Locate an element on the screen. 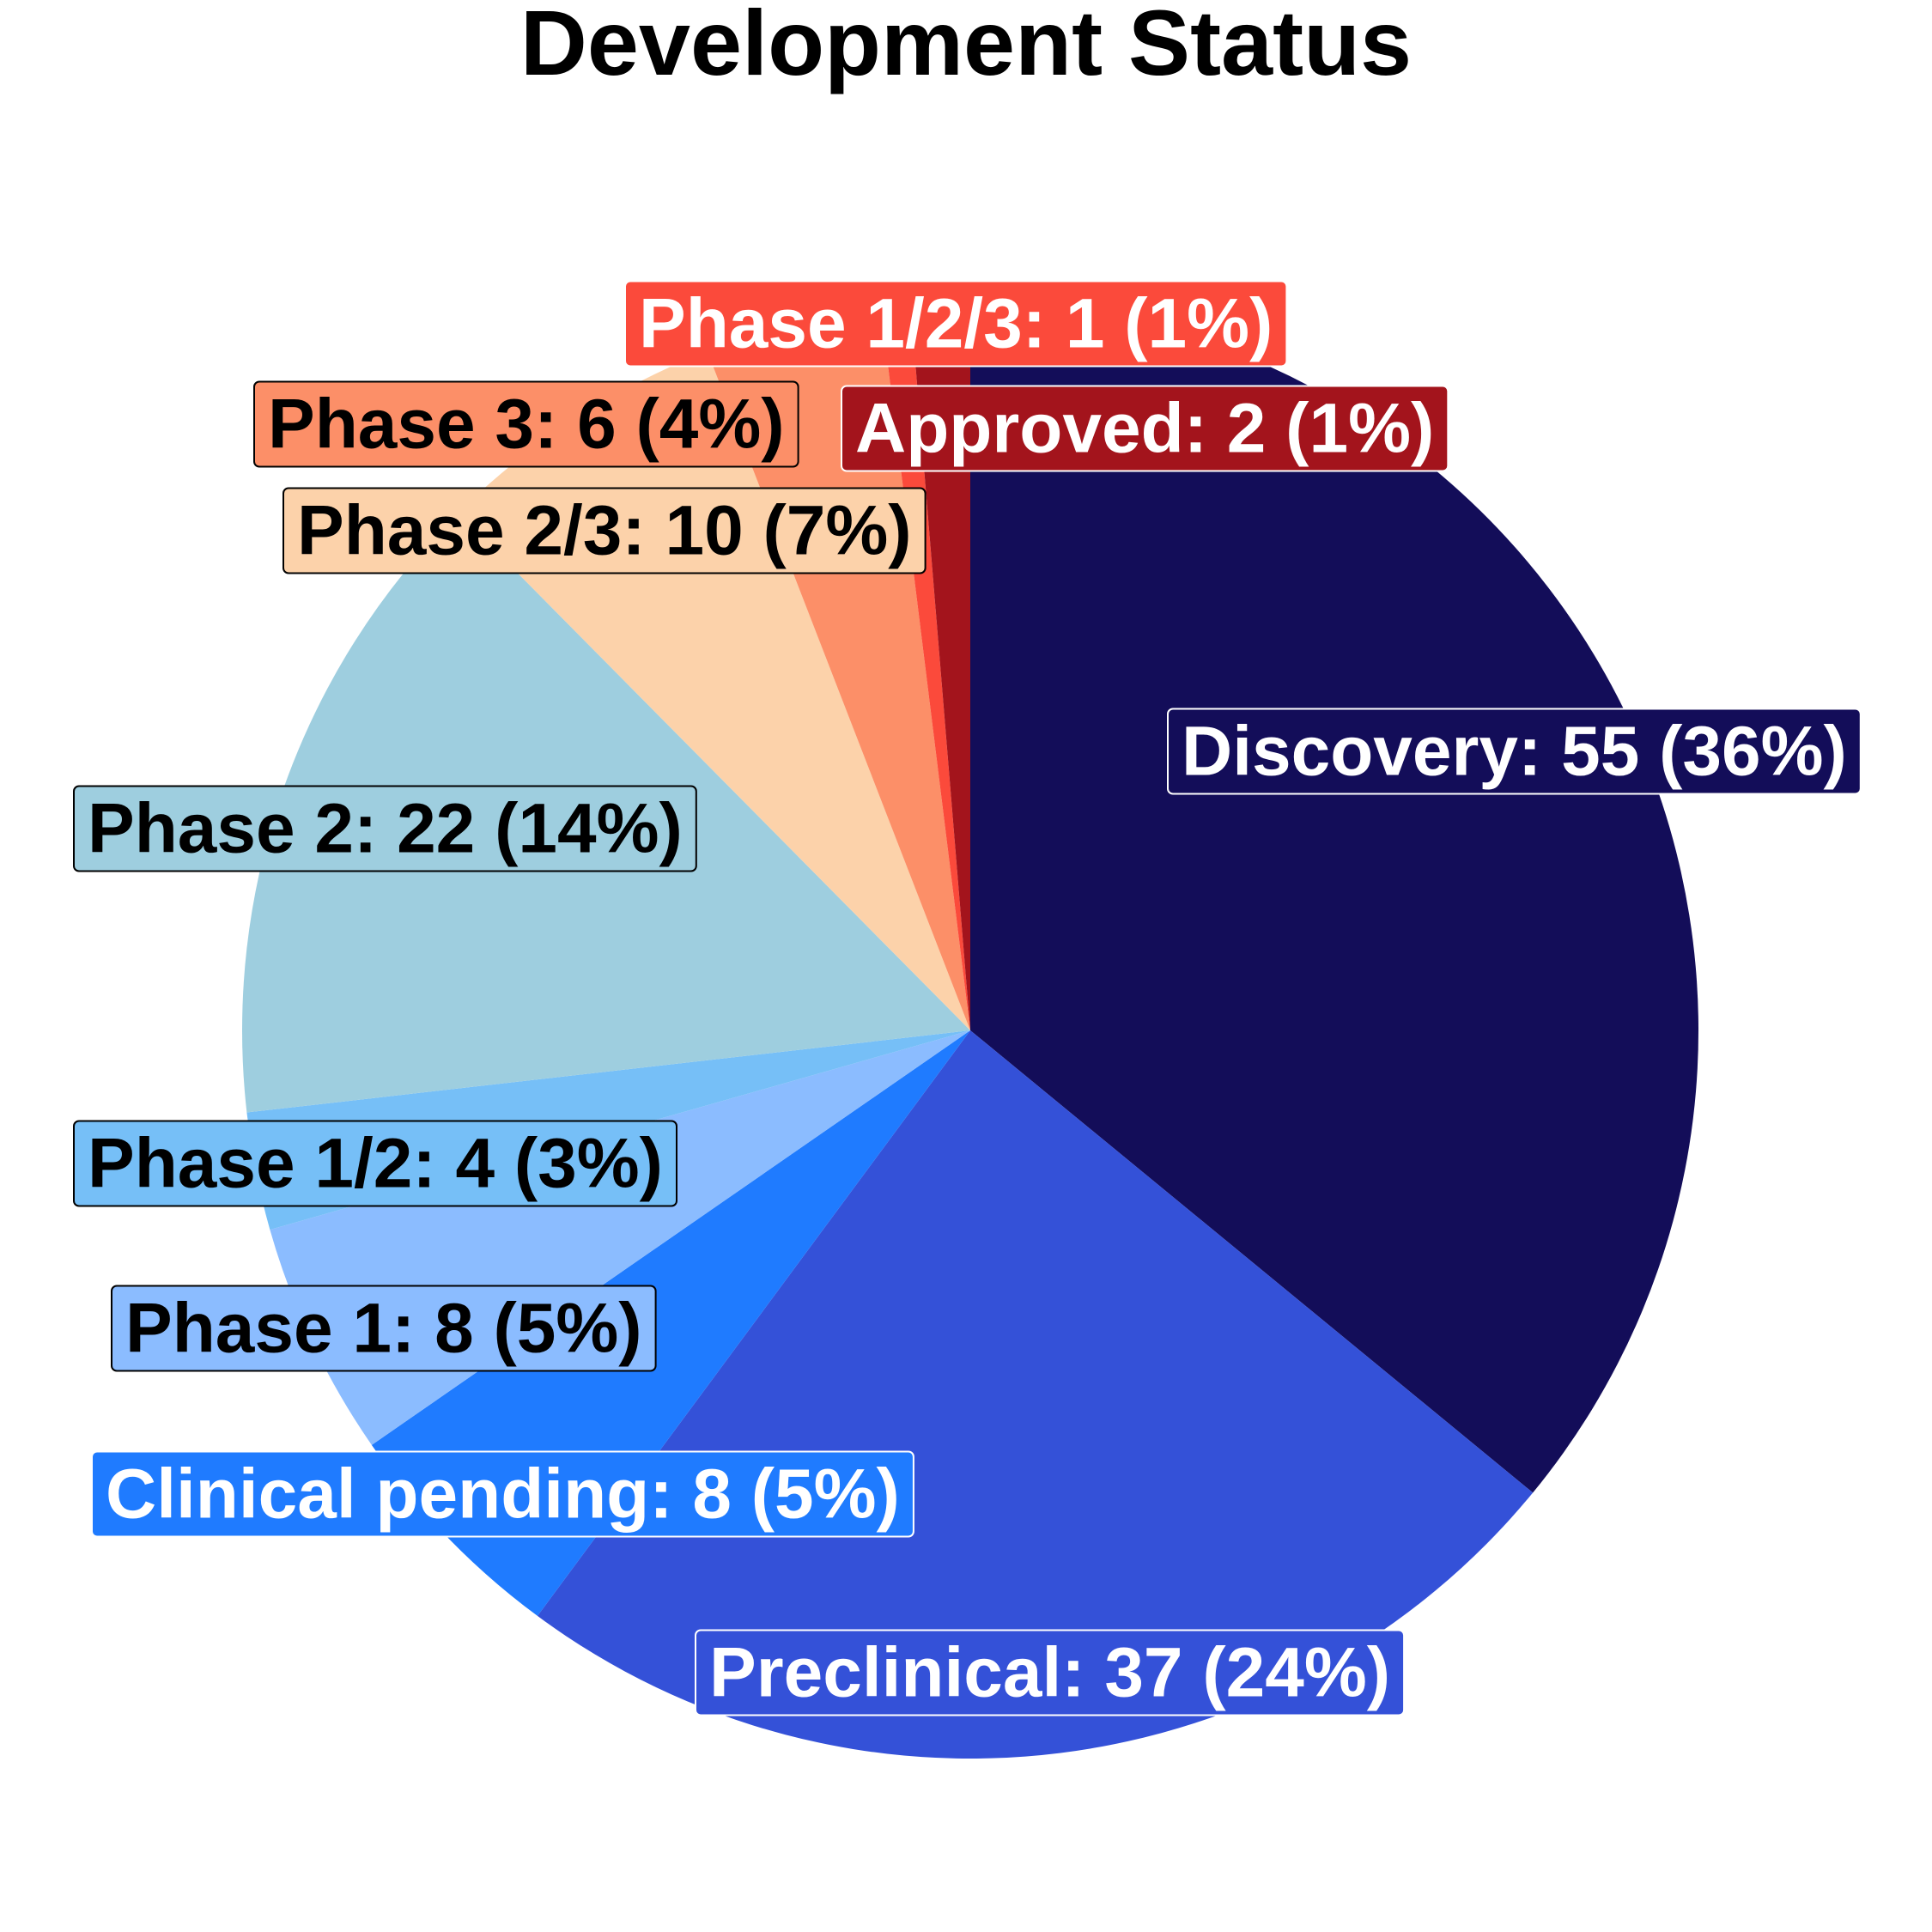 The image size is (1932, 1932). slice-label-text: Discovery: 55 (36%) is located at coordinates (1514, 752).